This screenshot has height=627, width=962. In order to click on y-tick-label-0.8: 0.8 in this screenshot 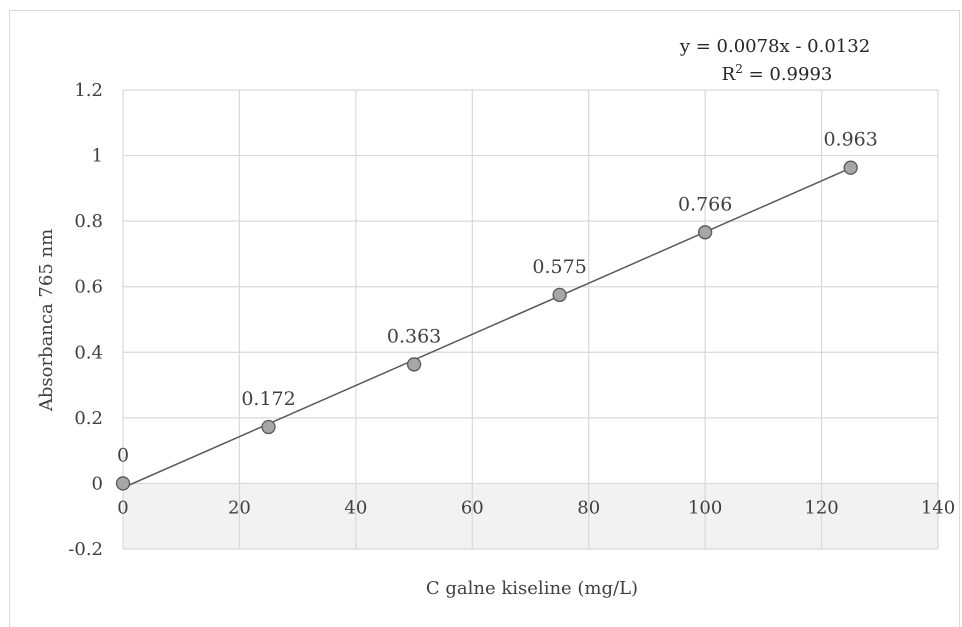, I will do `click(88, 221)`.